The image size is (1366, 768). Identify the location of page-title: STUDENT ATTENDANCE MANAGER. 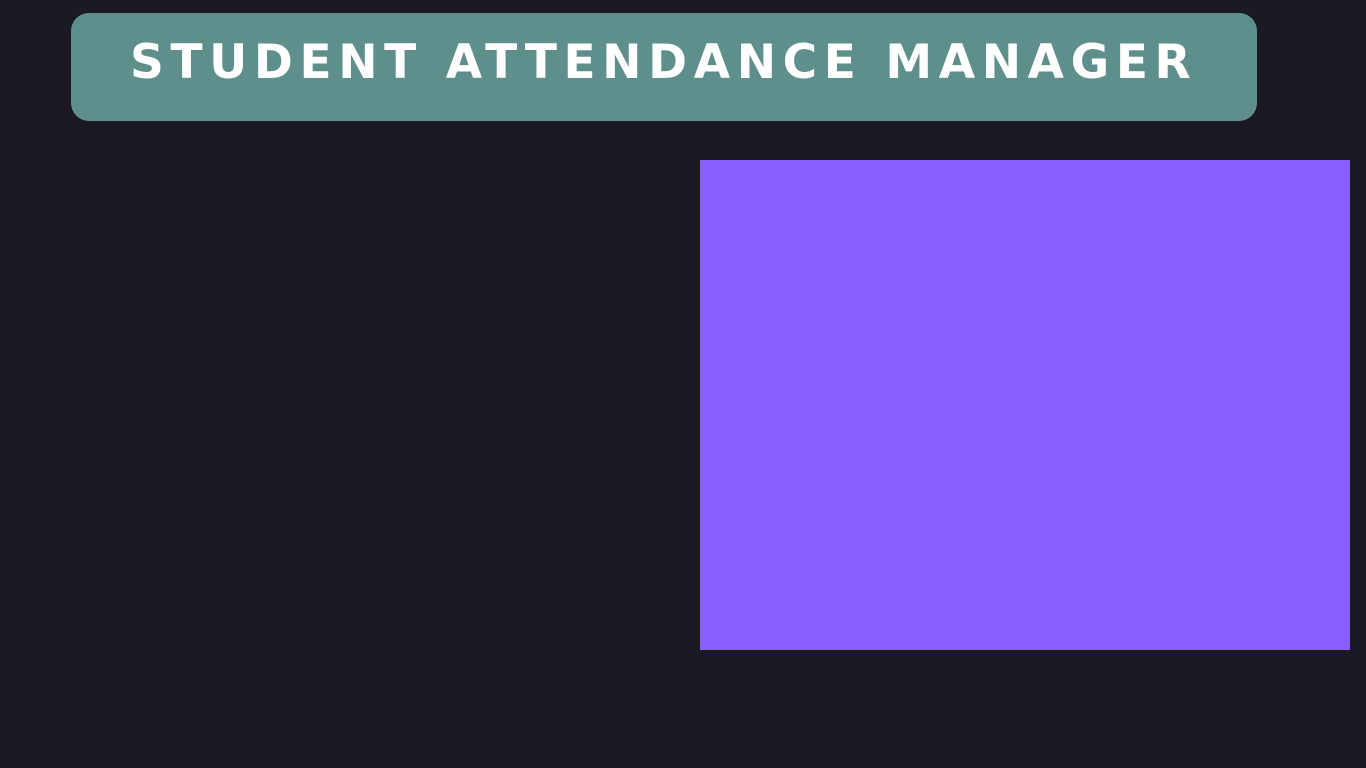
(664, 62).